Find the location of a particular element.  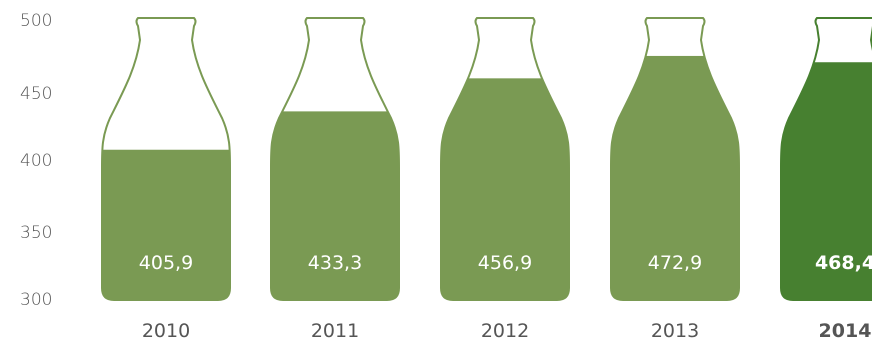

bottle-2010: 405,9 is located at coordinates (166, 159).